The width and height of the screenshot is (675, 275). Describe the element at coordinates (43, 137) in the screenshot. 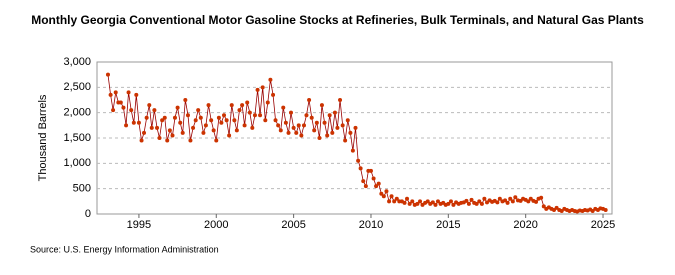

I see `y-axis-label: Thousand Barrels` at that location.